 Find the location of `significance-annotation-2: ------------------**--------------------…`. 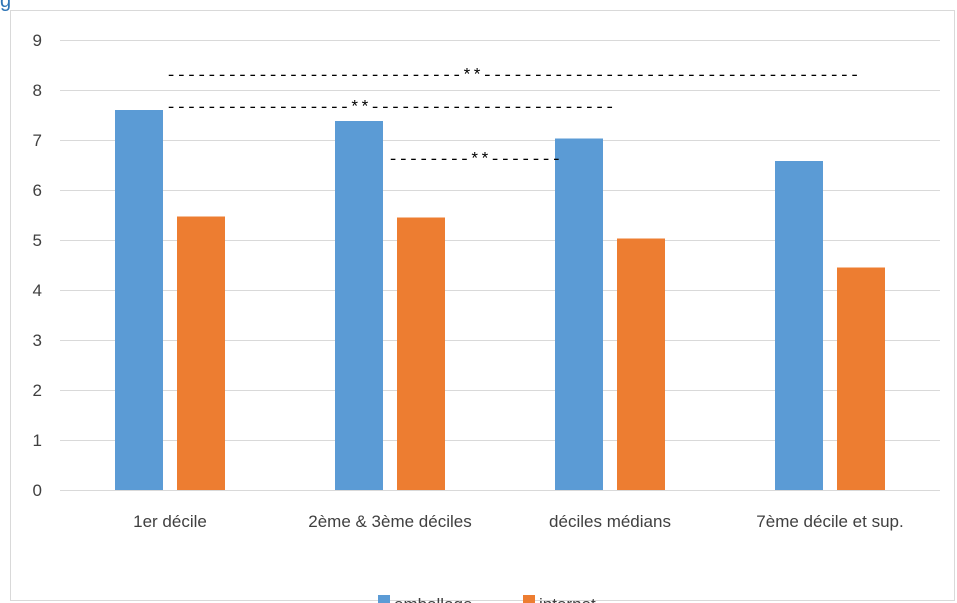

significance-annotation-2: ------------------**--------------------… is located at coordinates (390, 108).